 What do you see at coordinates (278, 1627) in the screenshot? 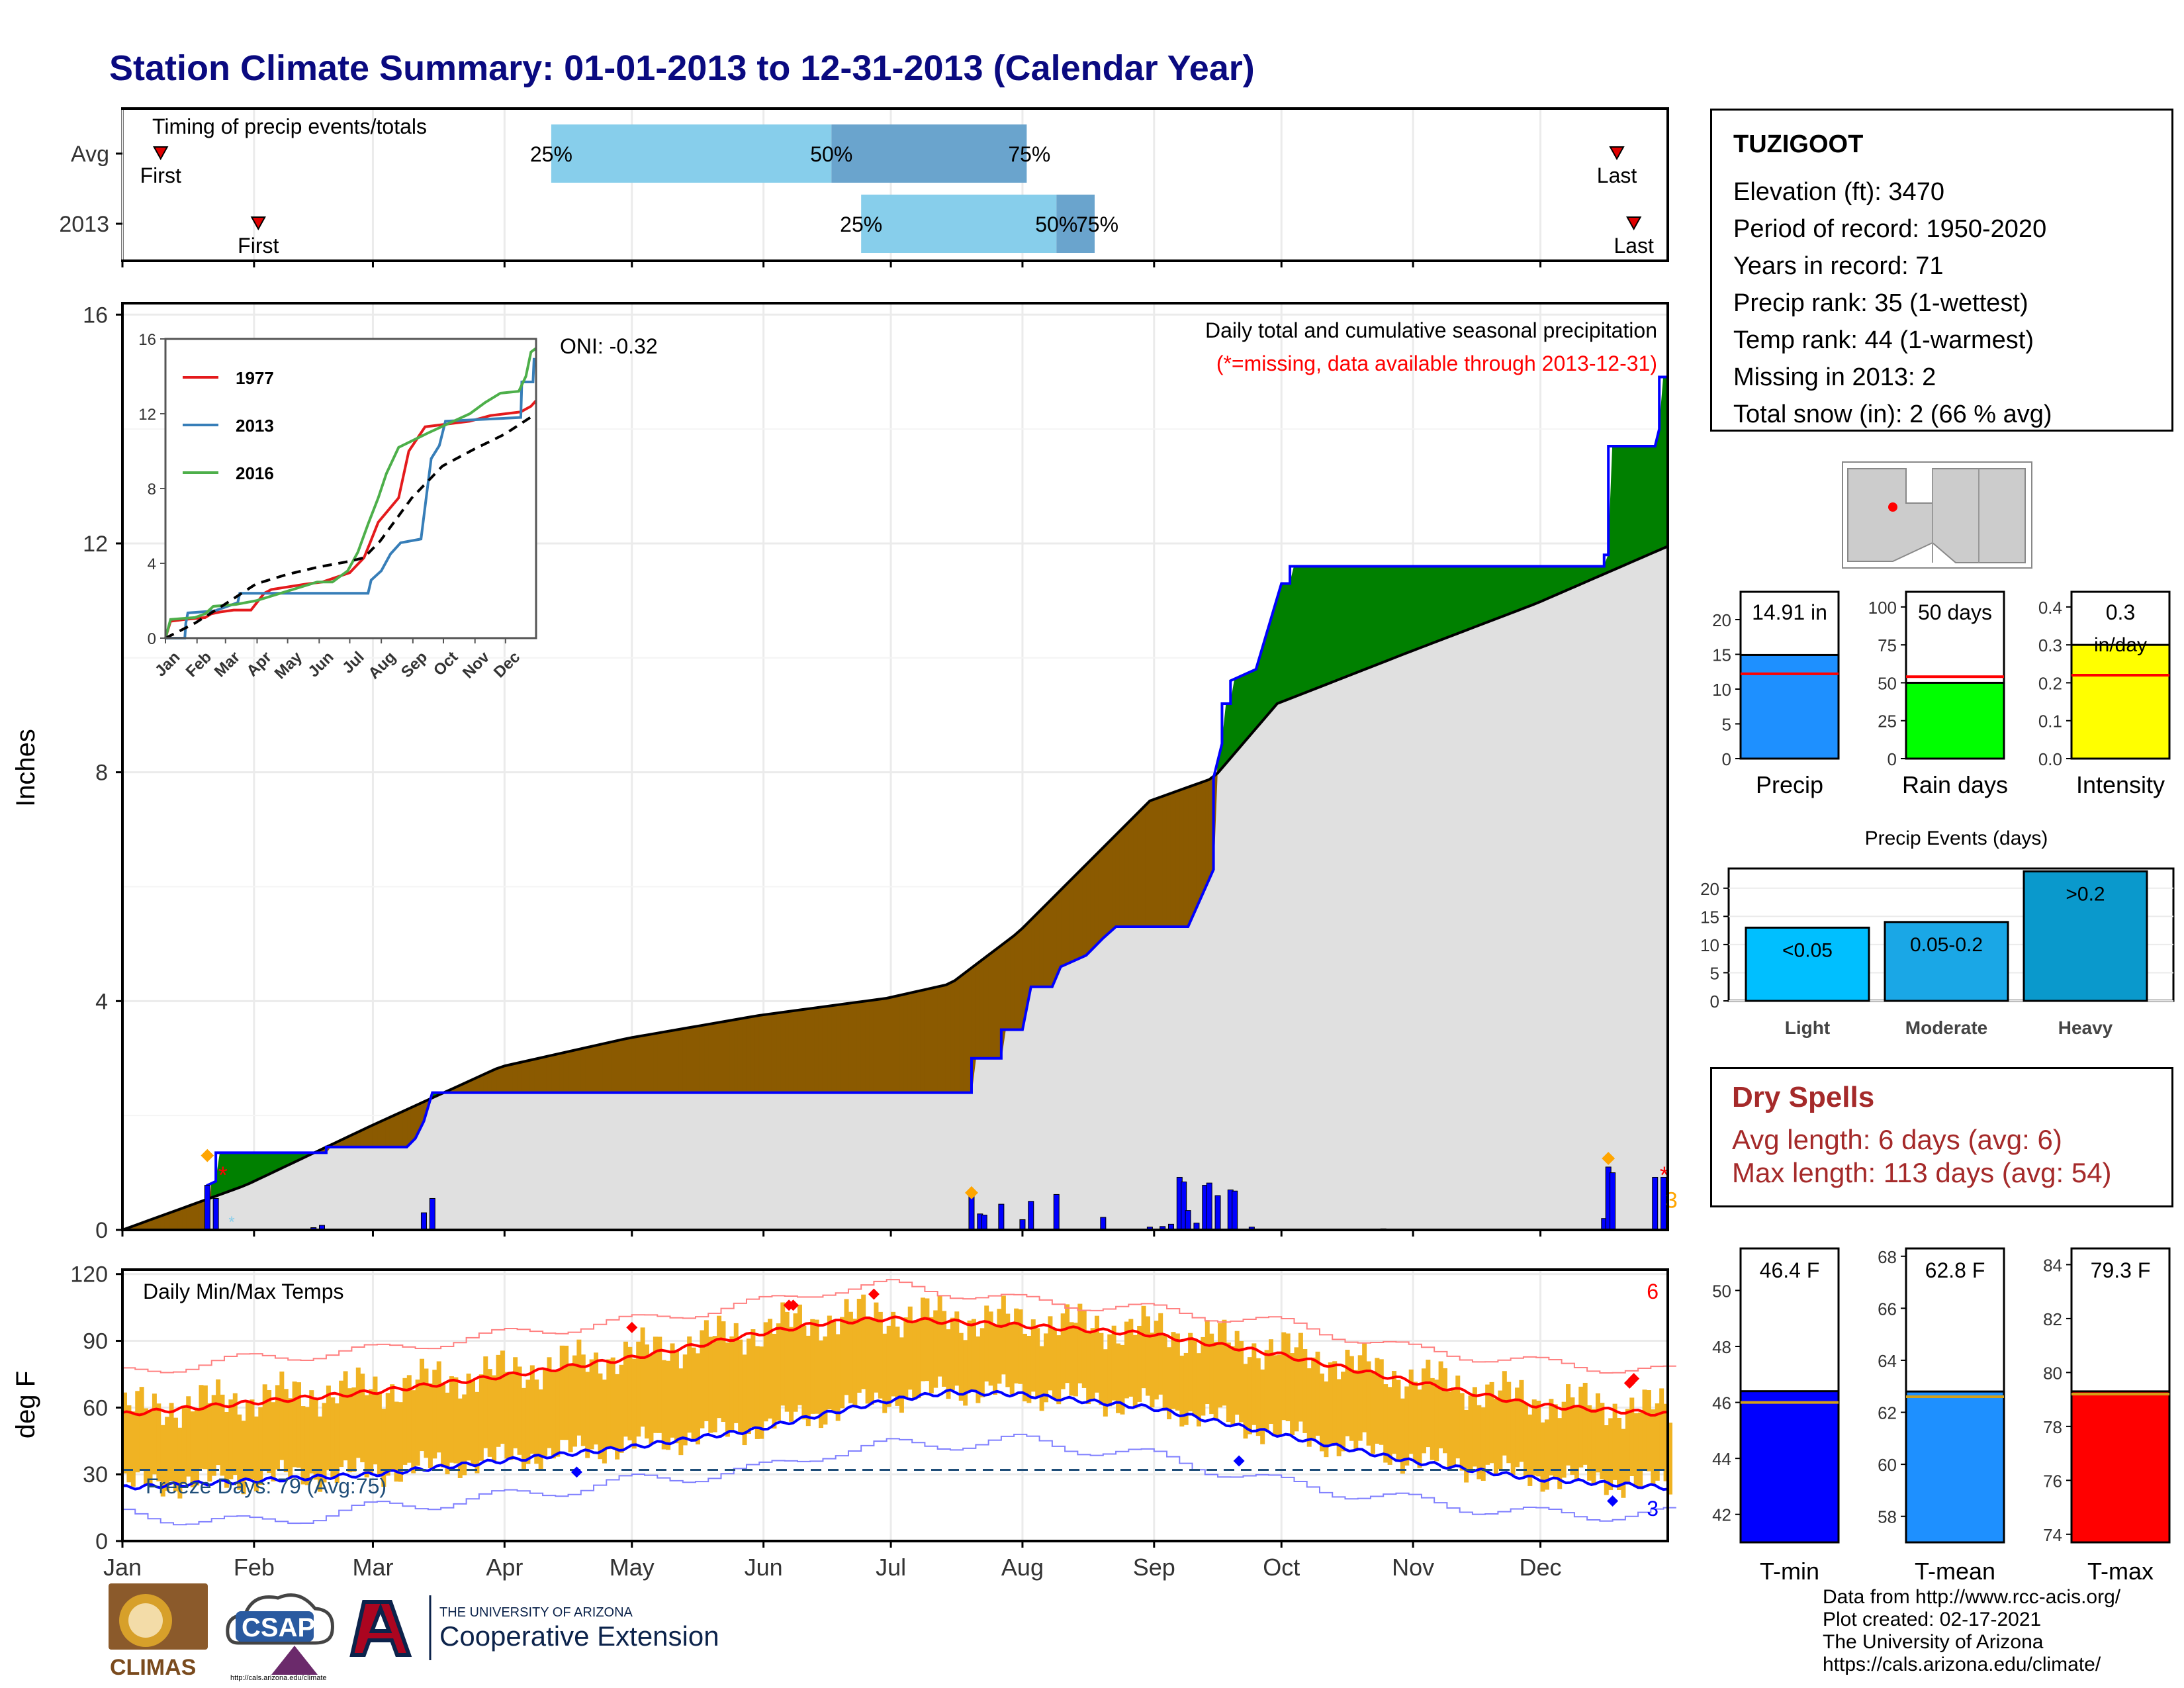
I see `csap-logo-text: CSAP` at bounding box center [278, 1627].